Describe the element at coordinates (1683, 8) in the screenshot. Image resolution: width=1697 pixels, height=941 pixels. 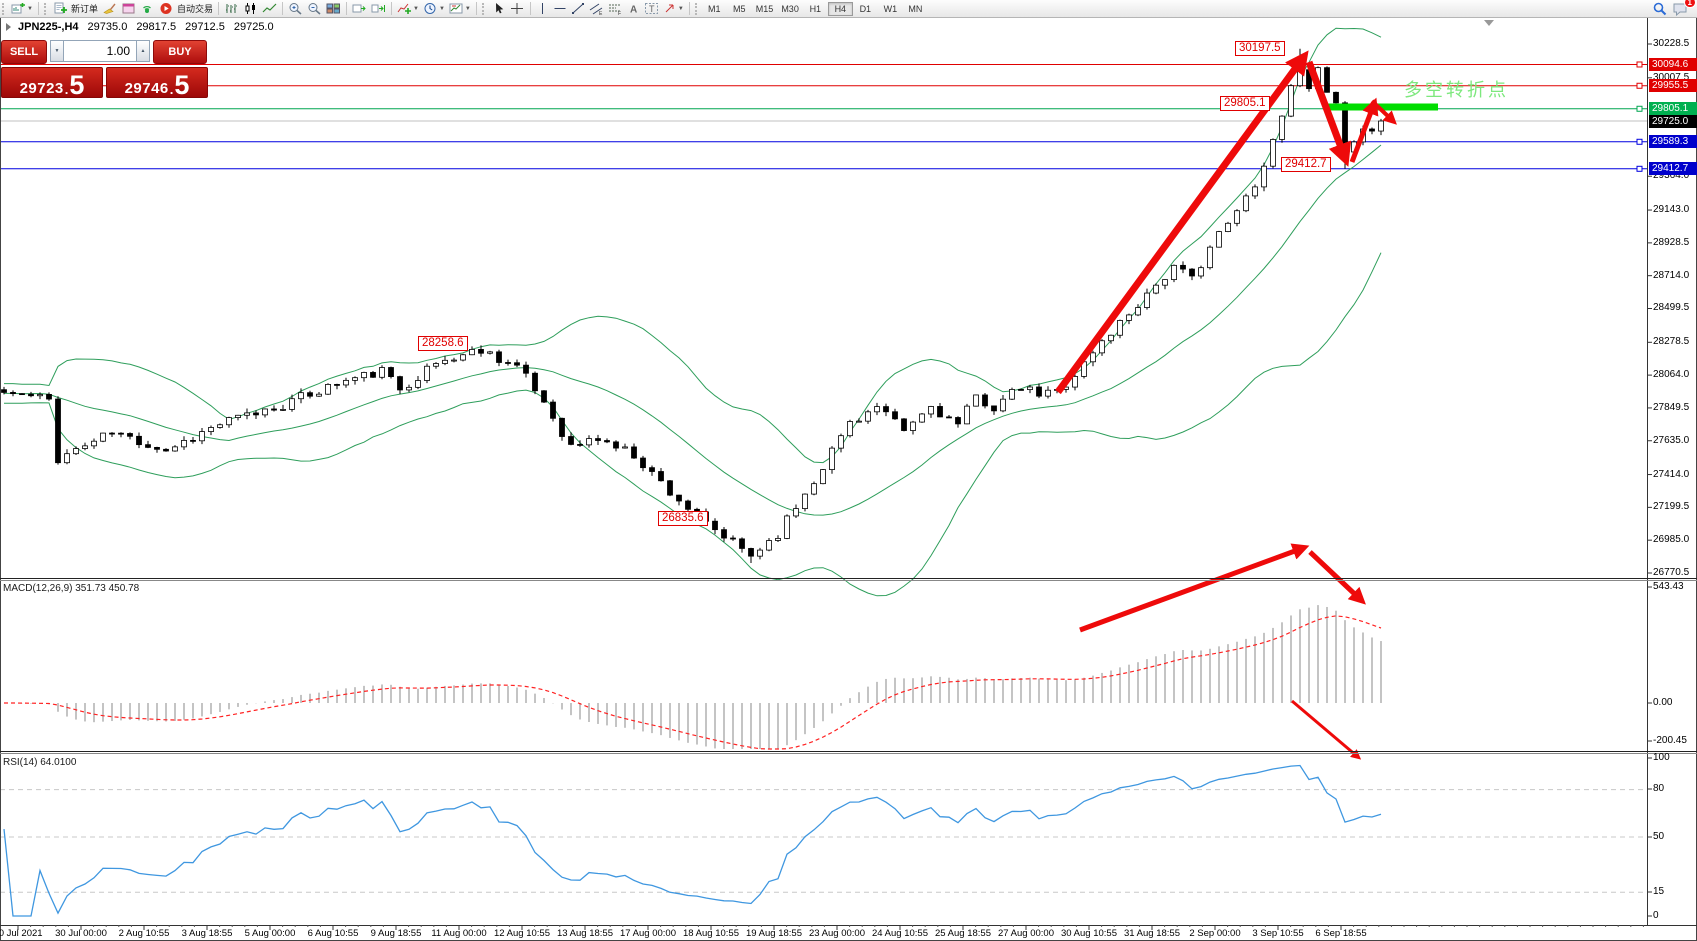
I see `notifications-button: 1` at that location.